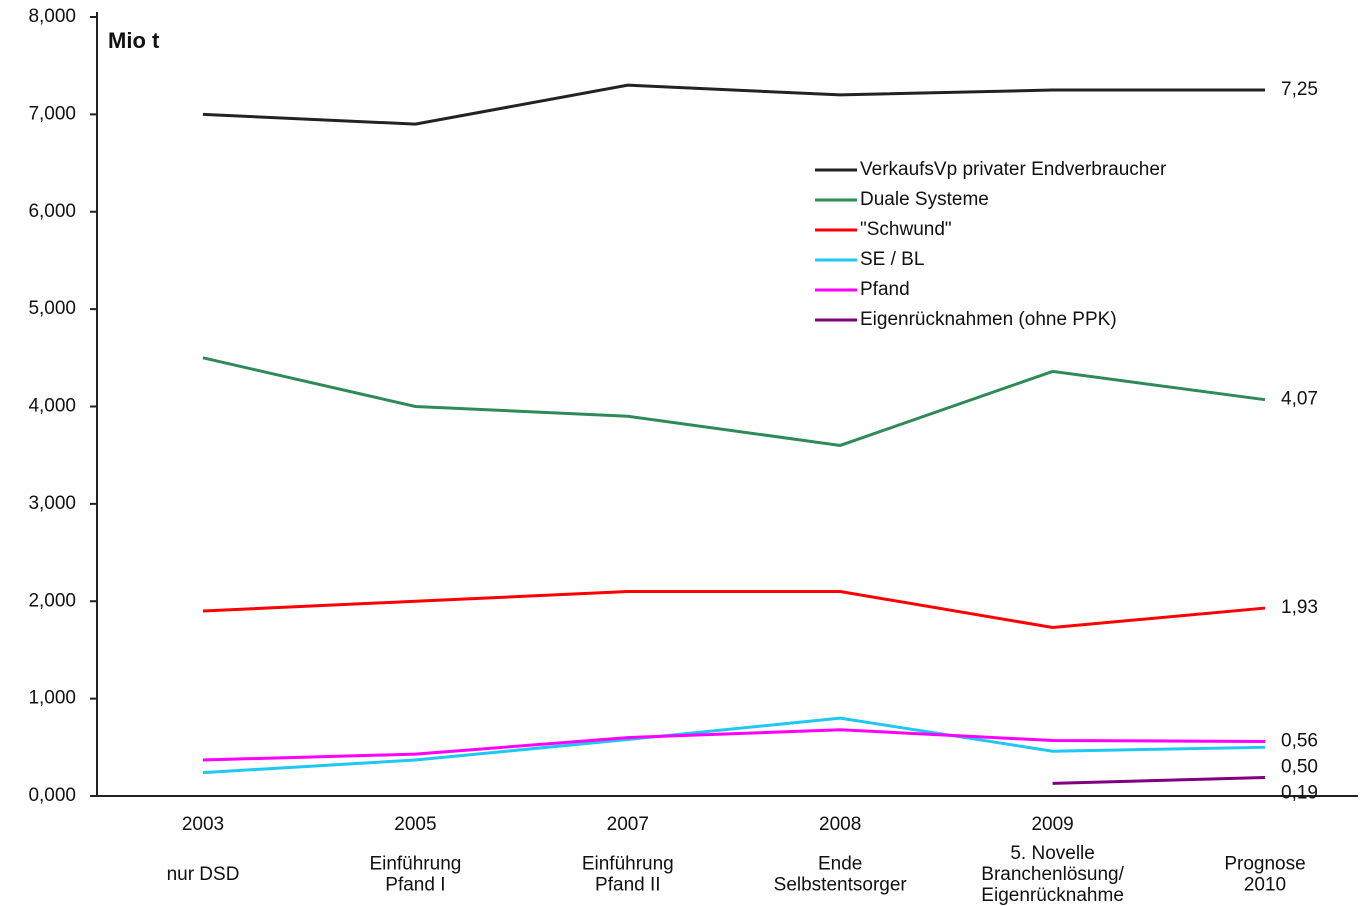 The width and height of the screenshot is (1361, 906). I want to click on x-category-note: Pfand II, so click(628, 885).